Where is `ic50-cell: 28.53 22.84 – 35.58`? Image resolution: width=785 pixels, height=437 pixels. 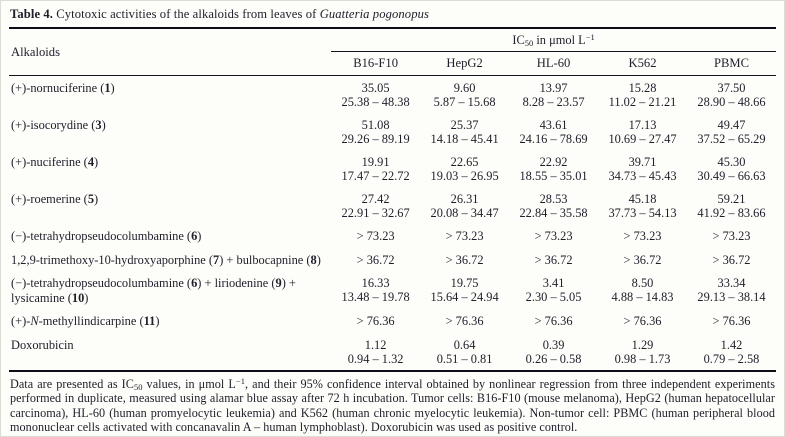 ic50-cell: 28.53 22.84 – 35.58 is located at coordinates (553, 205).